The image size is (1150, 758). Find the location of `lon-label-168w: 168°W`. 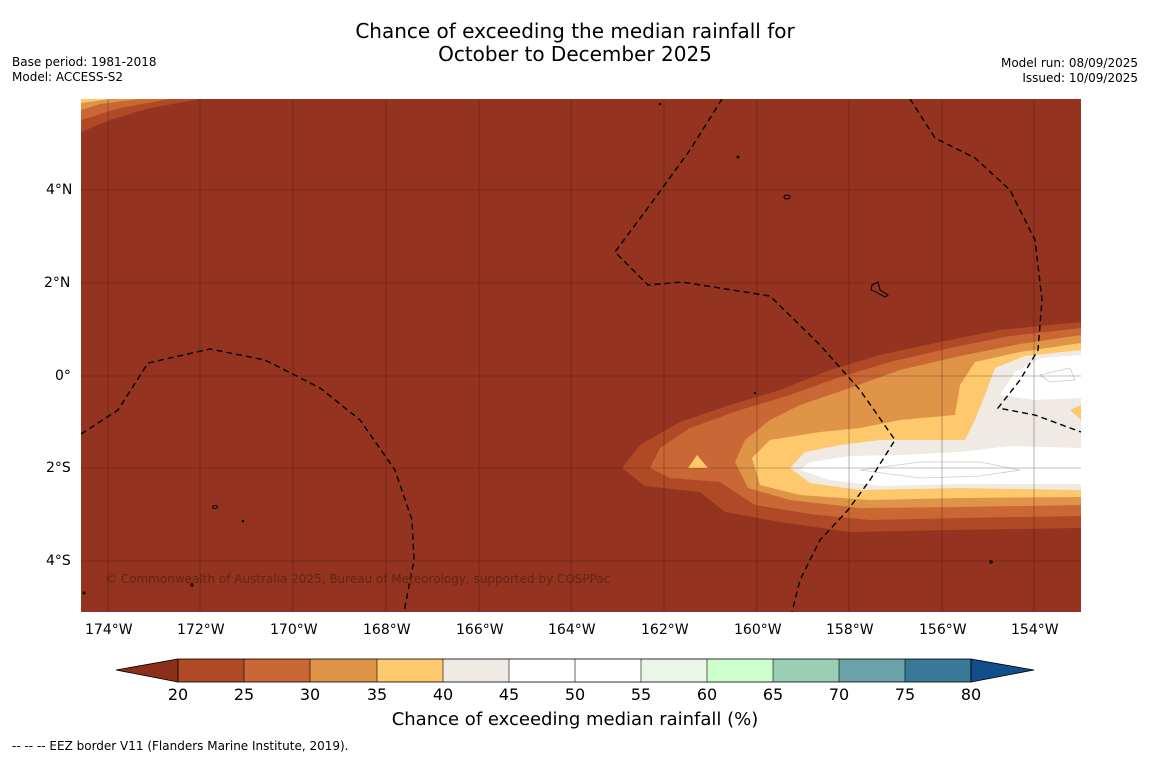

lon-label-168w: 168°W is located at coordinates (387, 630).